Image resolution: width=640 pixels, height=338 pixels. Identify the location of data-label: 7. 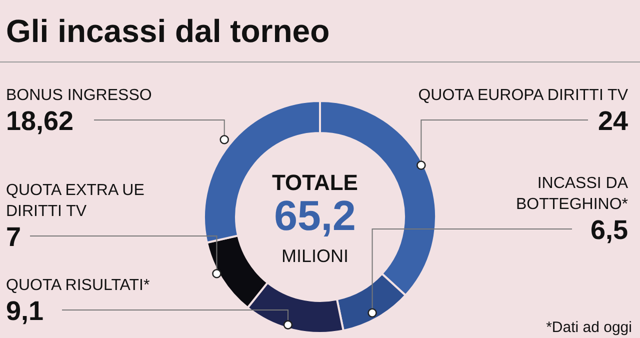
(14, 237).